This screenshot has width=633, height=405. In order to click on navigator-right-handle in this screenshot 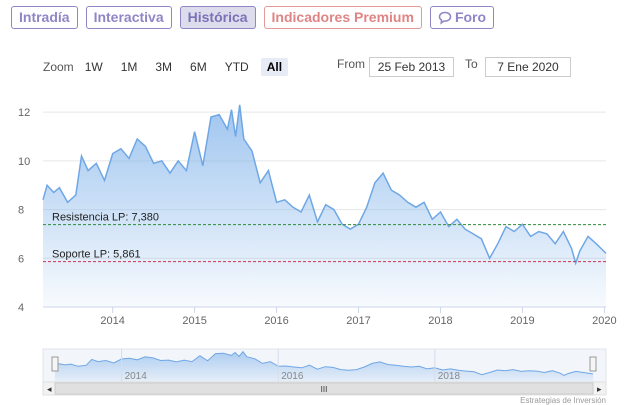, I will do `click(593, 364)`.